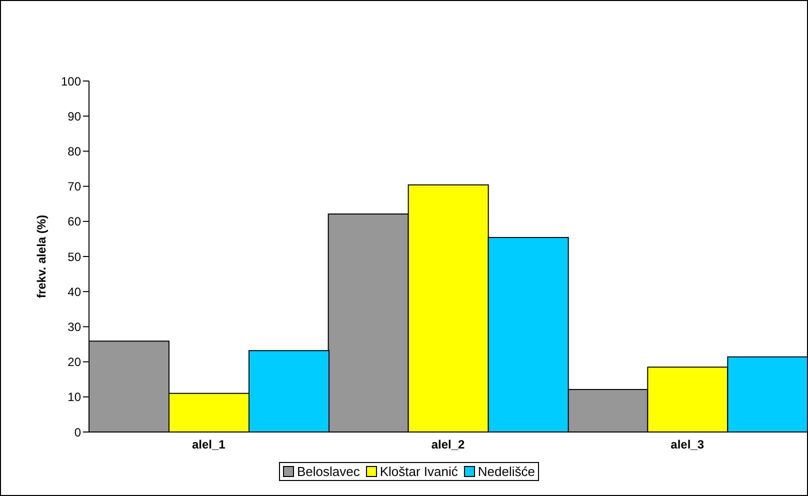 This screenshot has height=496, width=808. I want to click on x-tick-label: alel_2, so click(448, 445).